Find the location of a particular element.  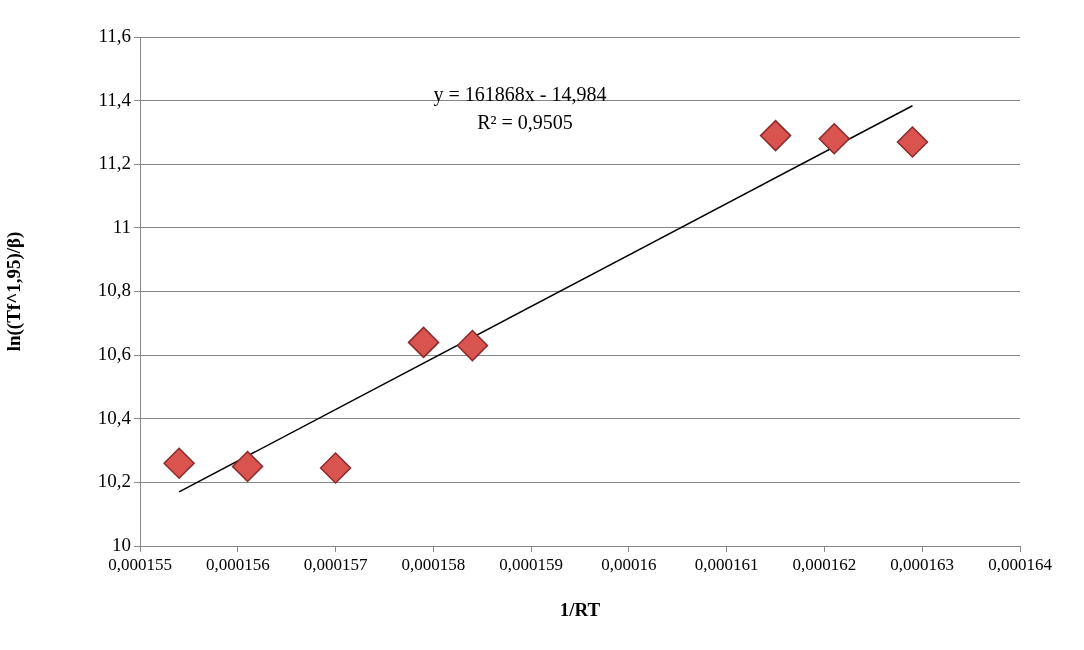

x-tick-label: 0,000156 is located at coordinates (237, 564).